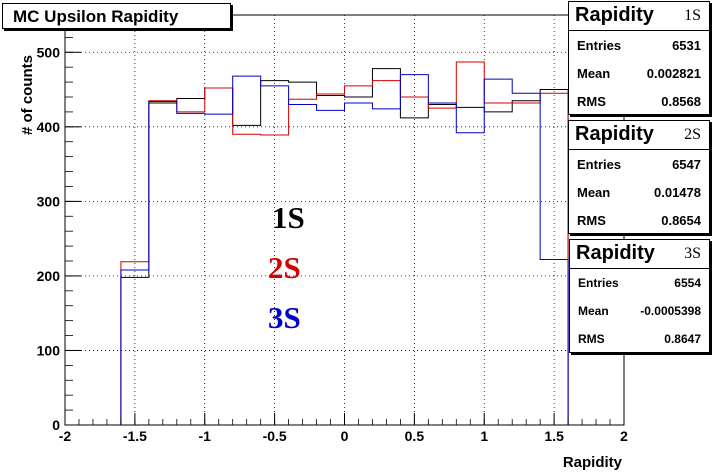 The image size is (720, 472). Describe the element at coordinates (670, 311) in the screenshot. I see `mean-value: -0.0005398` at that location.